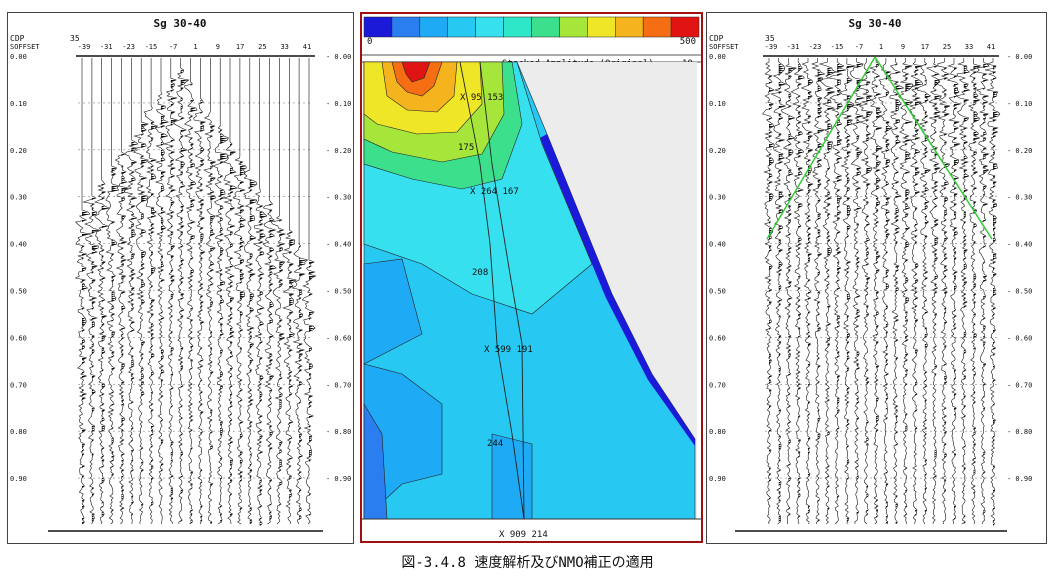 Image resolution: width=1055 pixels, height=581 pixels. I want to click on offset-tick-label: 9, so click(903, 47).